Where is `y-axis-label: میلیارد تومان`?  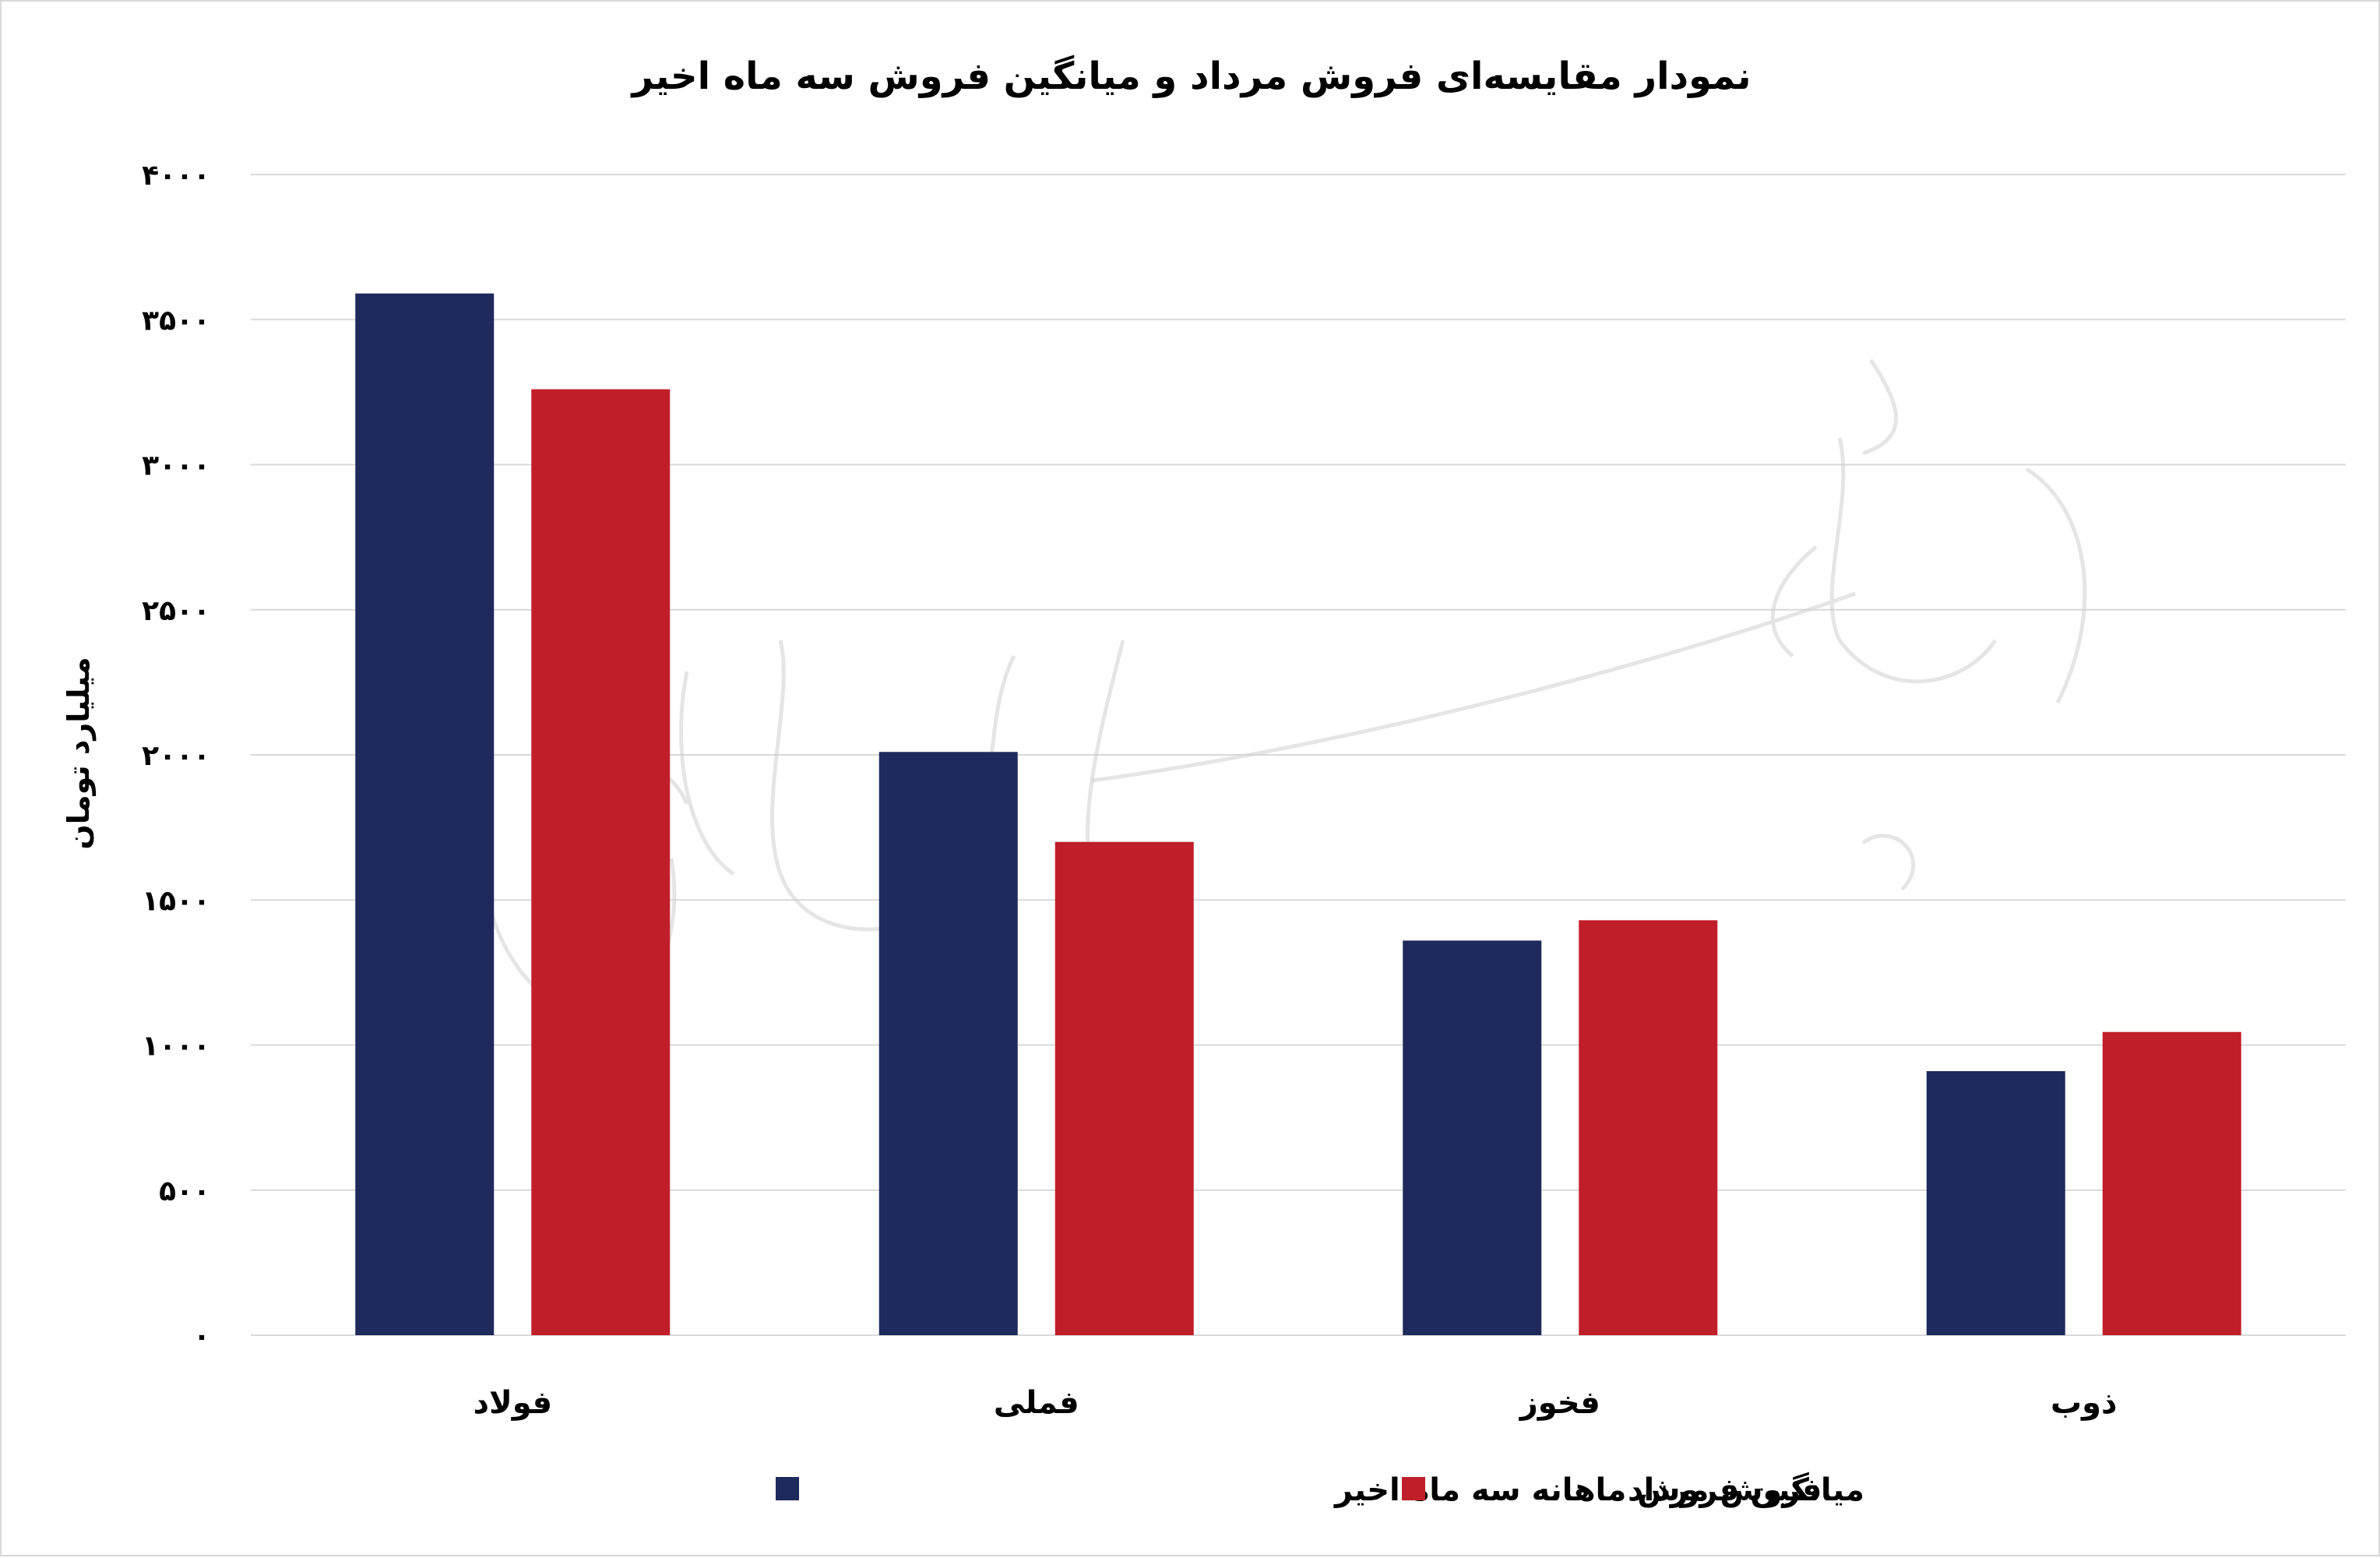
y-axis-label: میلیارد تومان is located at coordinates (79, 753).